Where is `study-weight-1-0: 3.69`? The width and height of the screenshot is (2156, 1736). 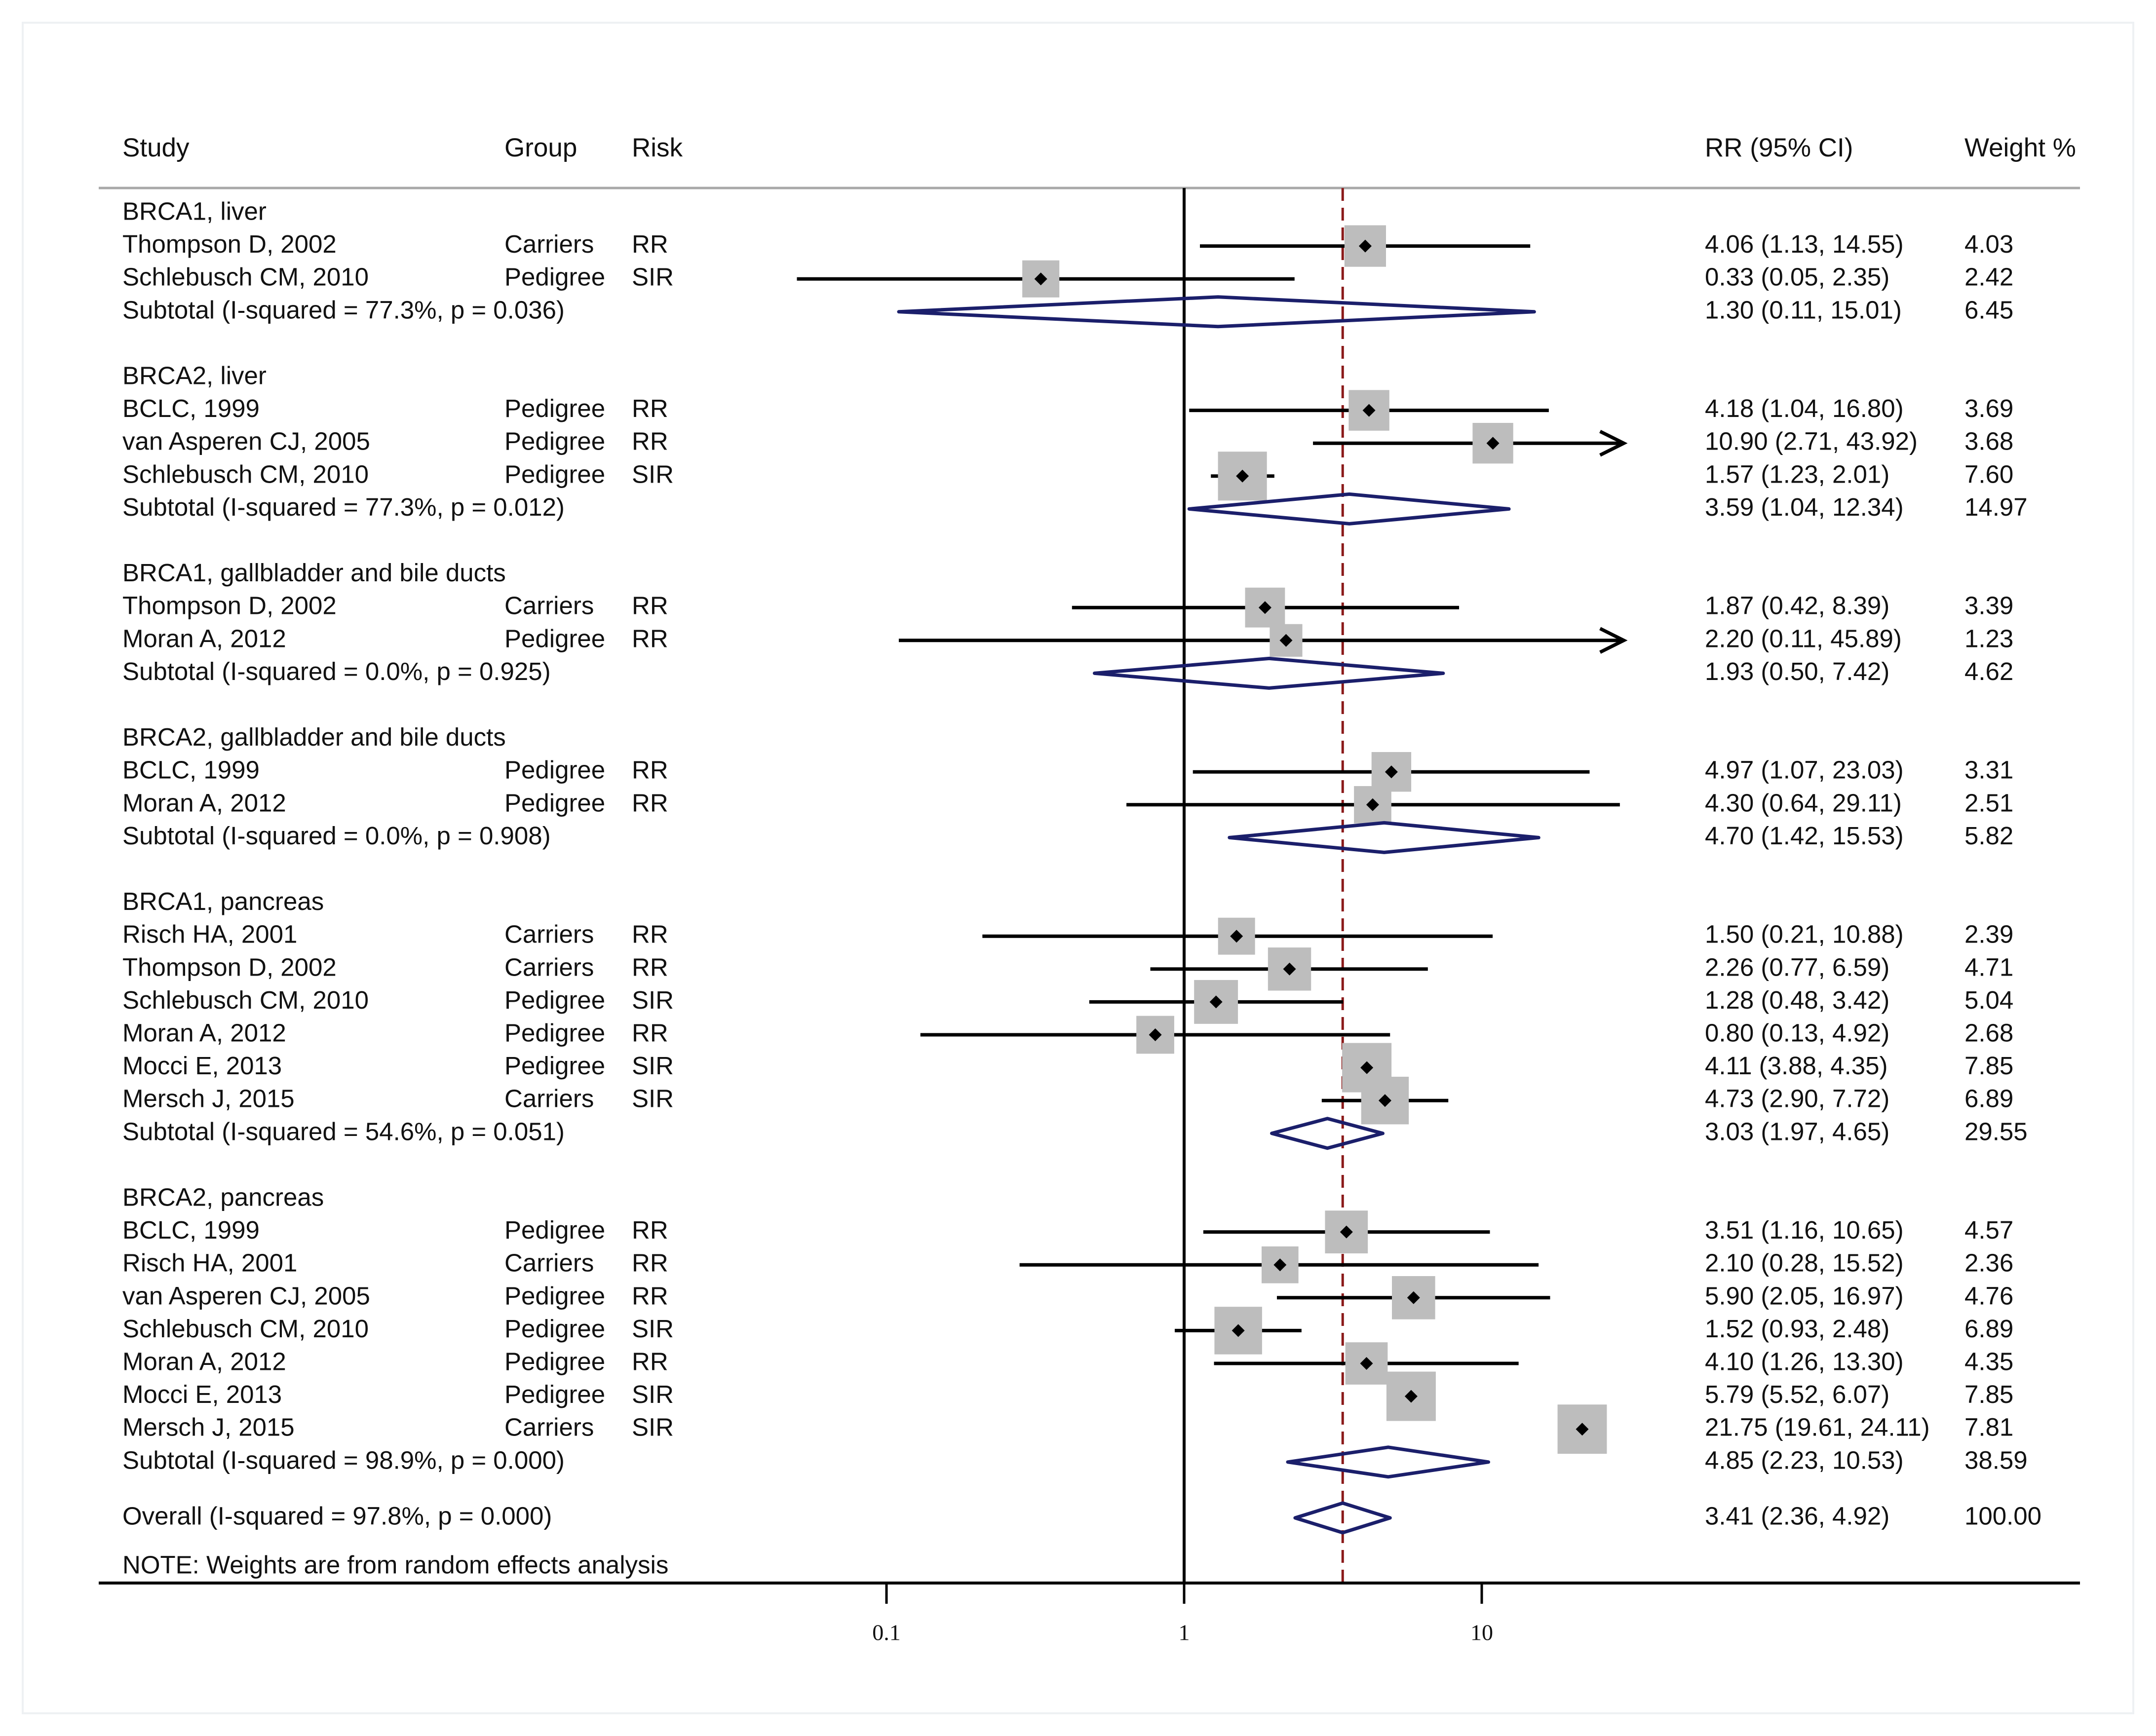 study-weight-1-0: 3.69 is located at coordinates (1988, 408).